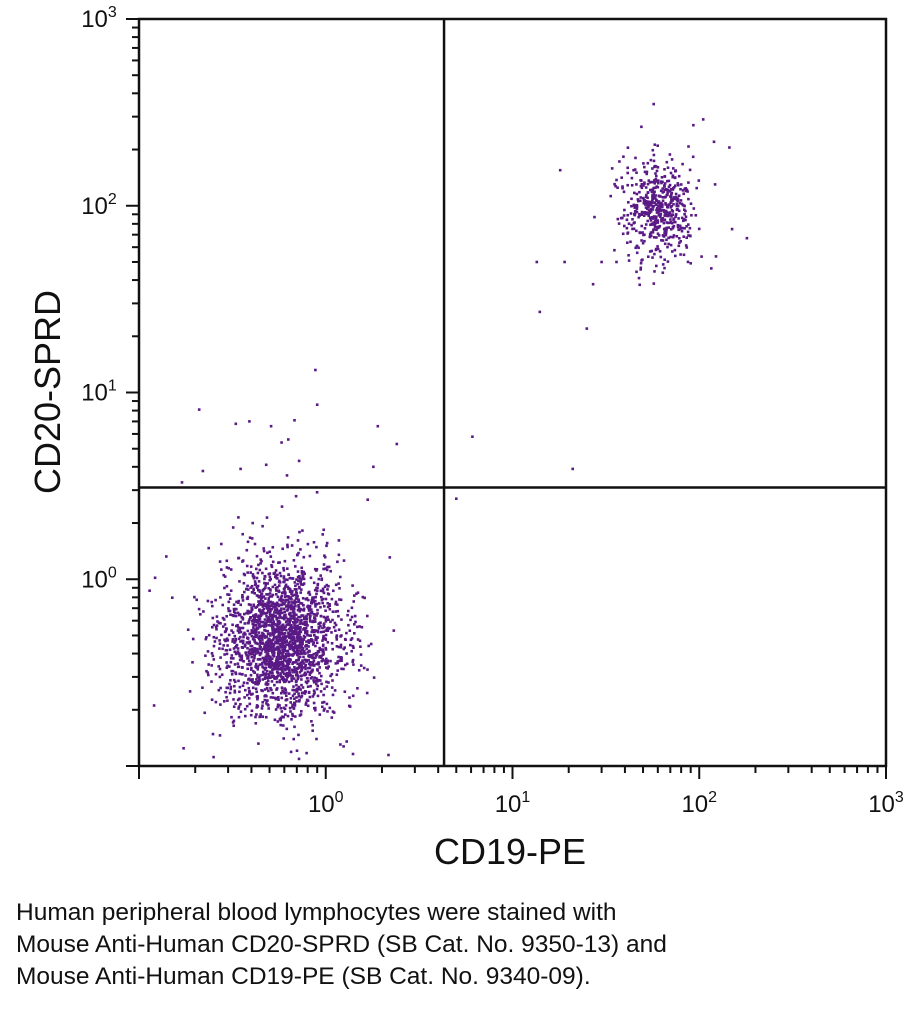 This screenshot has height=1009, width=916. Describe the element at coordinates (99, 392) in the screenshot. I see `y-tick-label: 101` at that location.